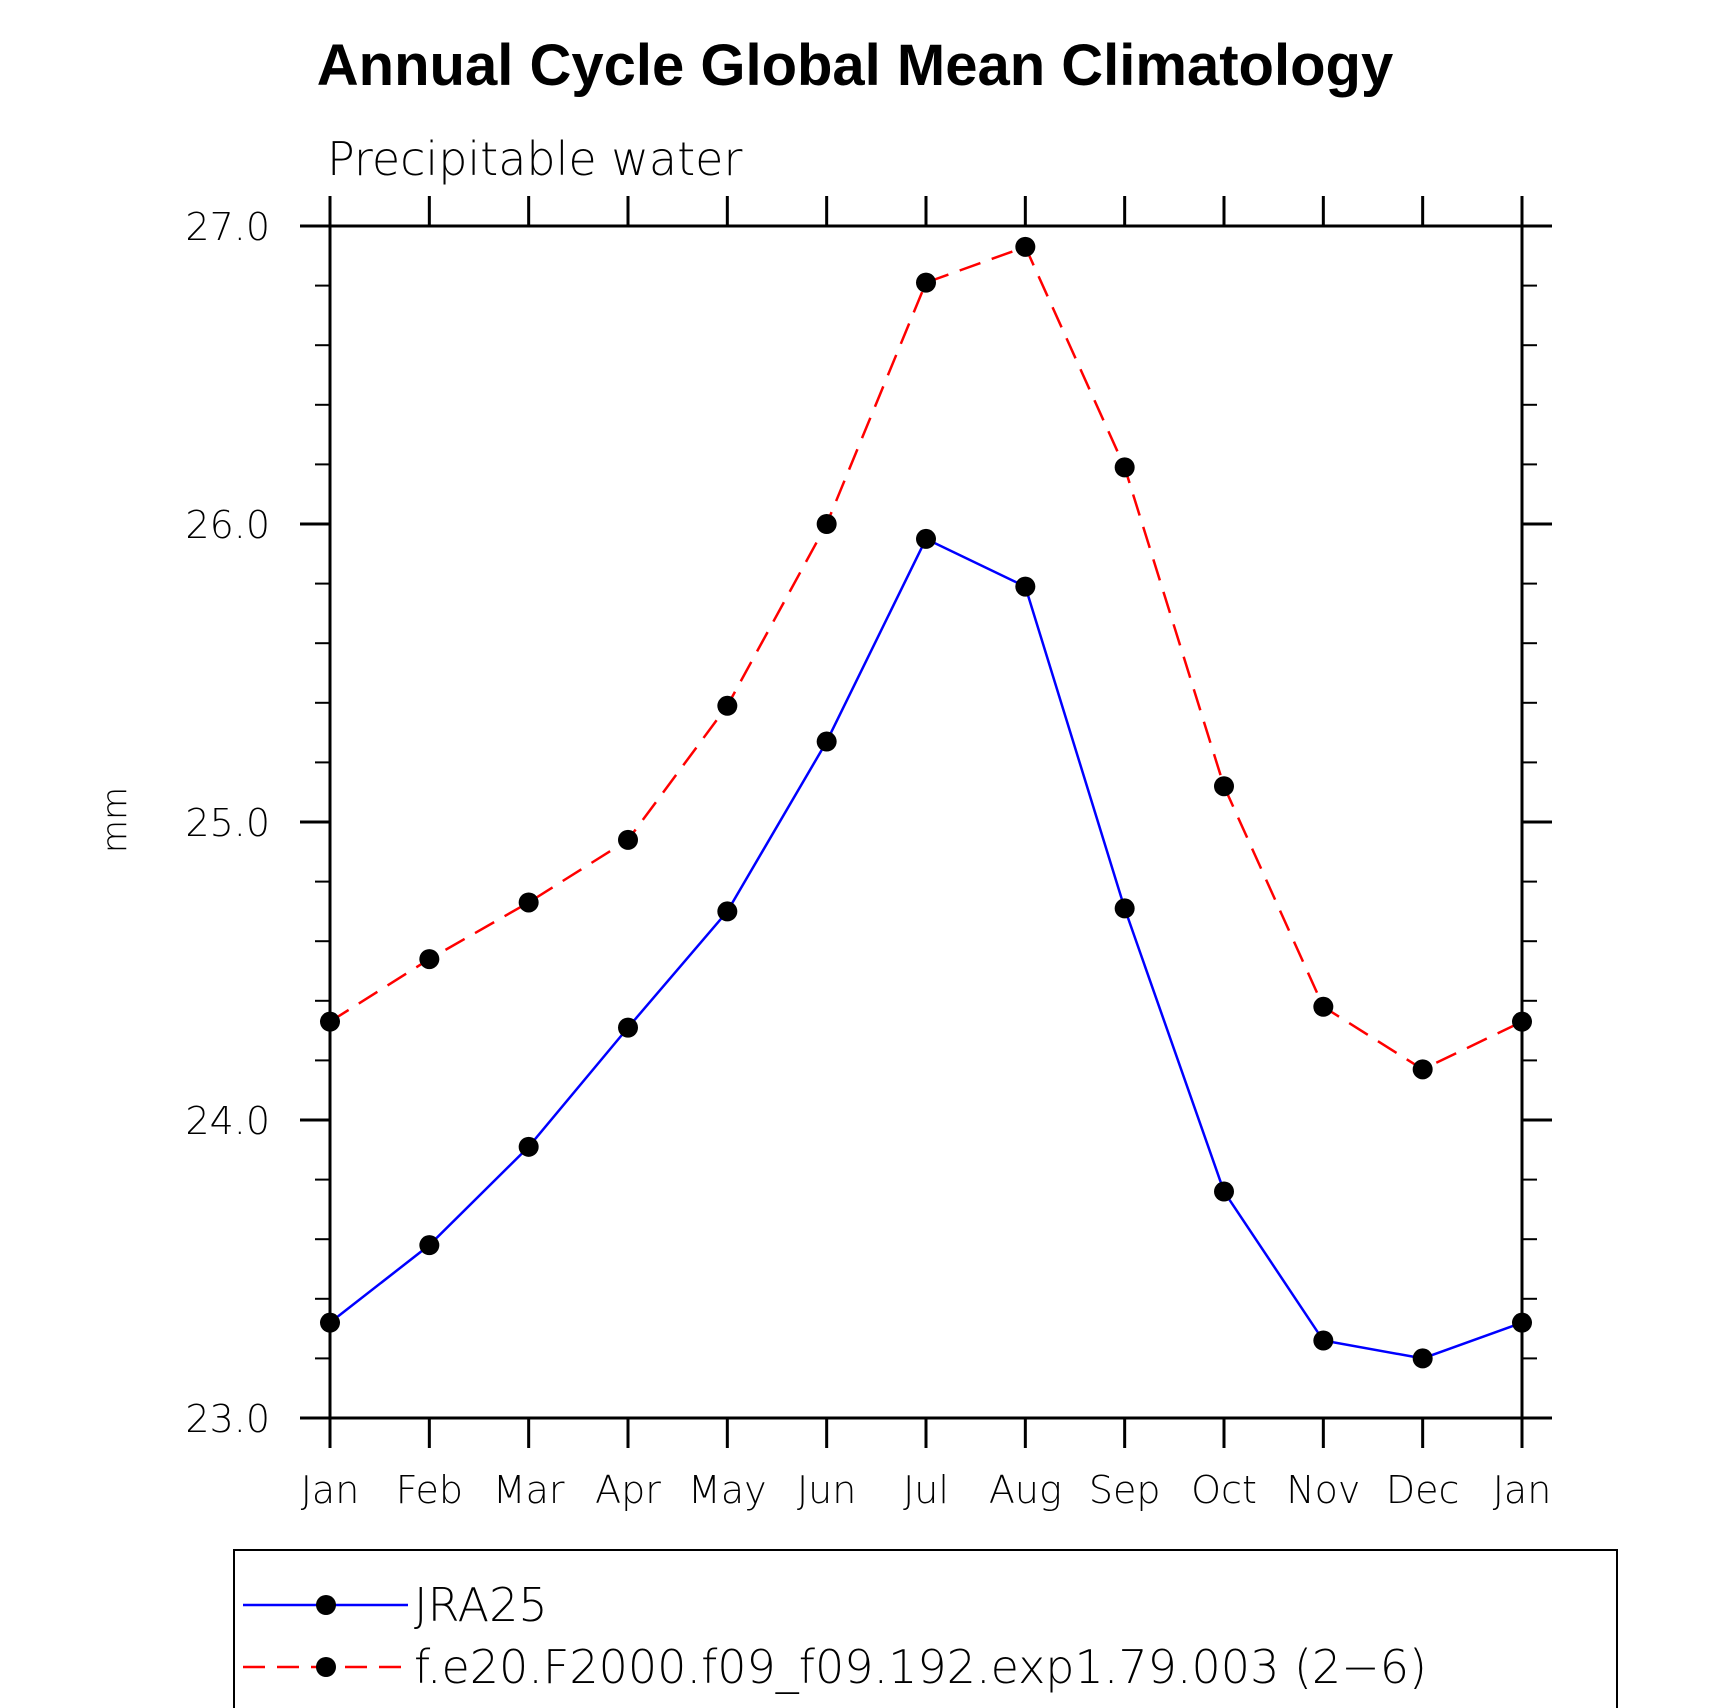 Image resolution: width=1710 pixels, height=1708 pixels. I want to click on y-tick-label: 25.0, so click(227, 823).